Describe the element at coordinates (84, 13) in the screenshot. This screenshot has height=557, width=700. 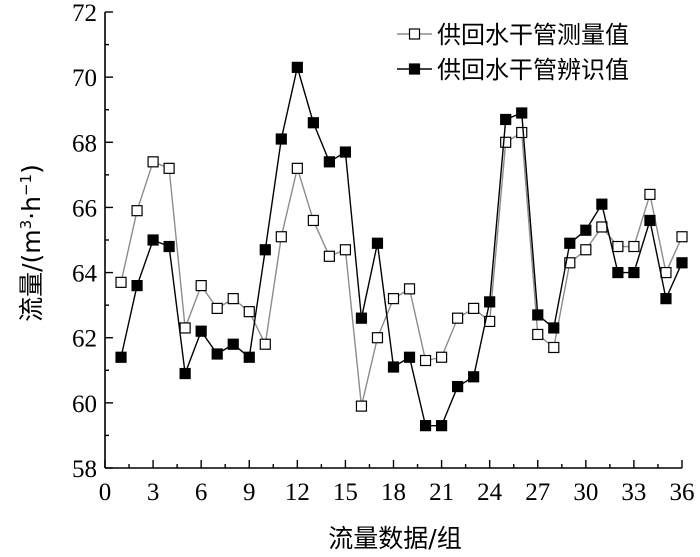
I see `y-tick-label: 72` at that location.